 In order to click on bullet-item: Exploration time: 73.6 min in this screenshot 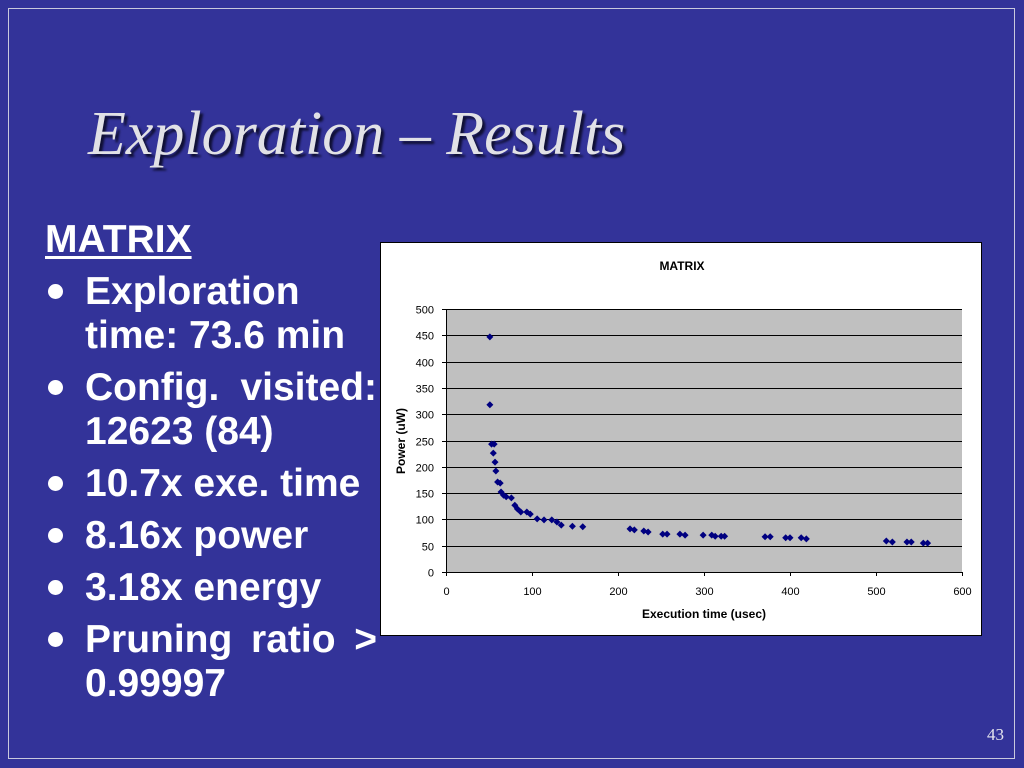, I will do `click(212, 314)`.